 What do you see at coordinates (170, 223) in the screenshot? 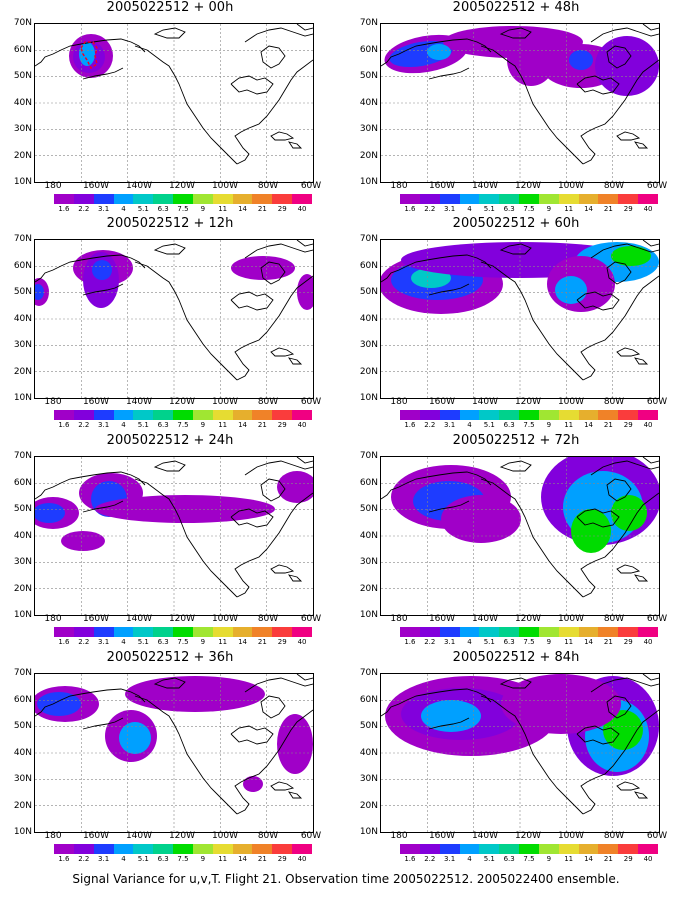
I see `panel-title: 2005022512 + 12h` at bounding box center [170, 223].